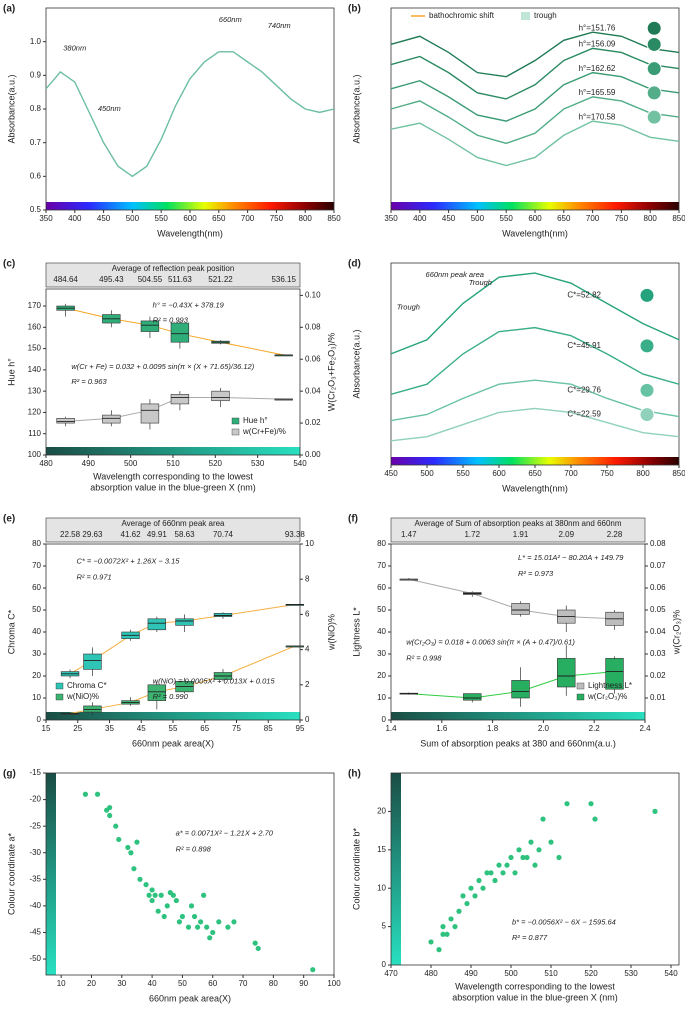 The image size is (685, 1021). Describe the element at coordinates (442, 728) in the screenshot. I see `x-tick-label: 1.6` at that location.